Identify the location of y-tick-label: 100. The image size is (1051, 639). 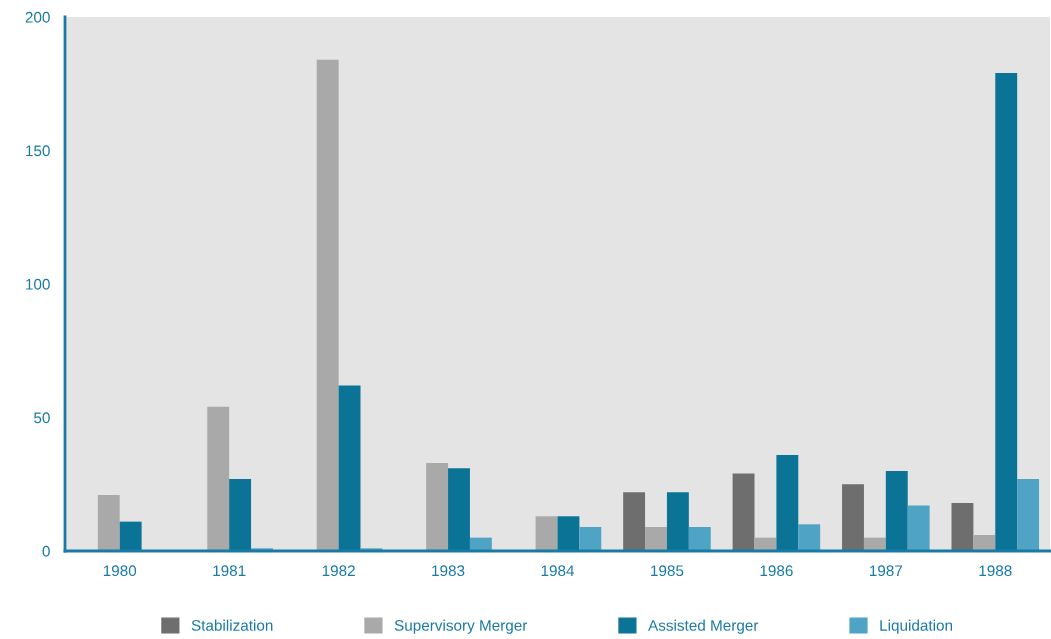
(38, 284).